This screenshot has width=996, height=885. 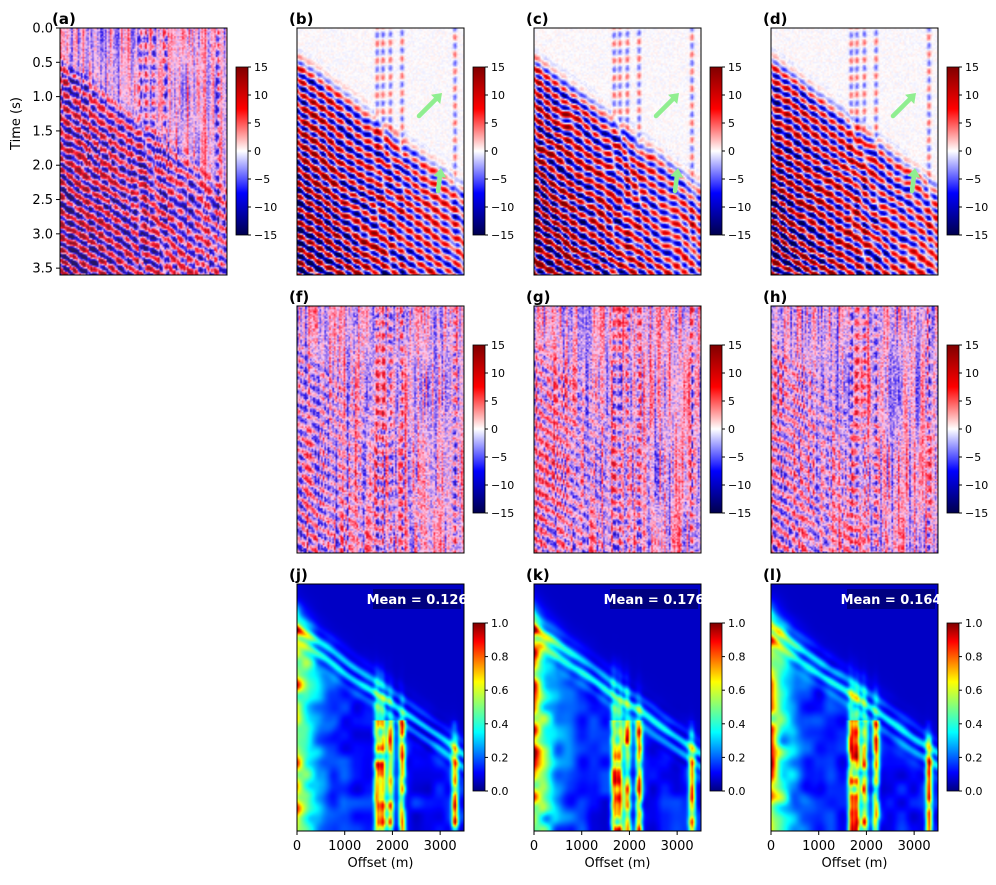 I want to click on colorbar-tick-label-j-0: 1.0, so click(x=500, y=623).